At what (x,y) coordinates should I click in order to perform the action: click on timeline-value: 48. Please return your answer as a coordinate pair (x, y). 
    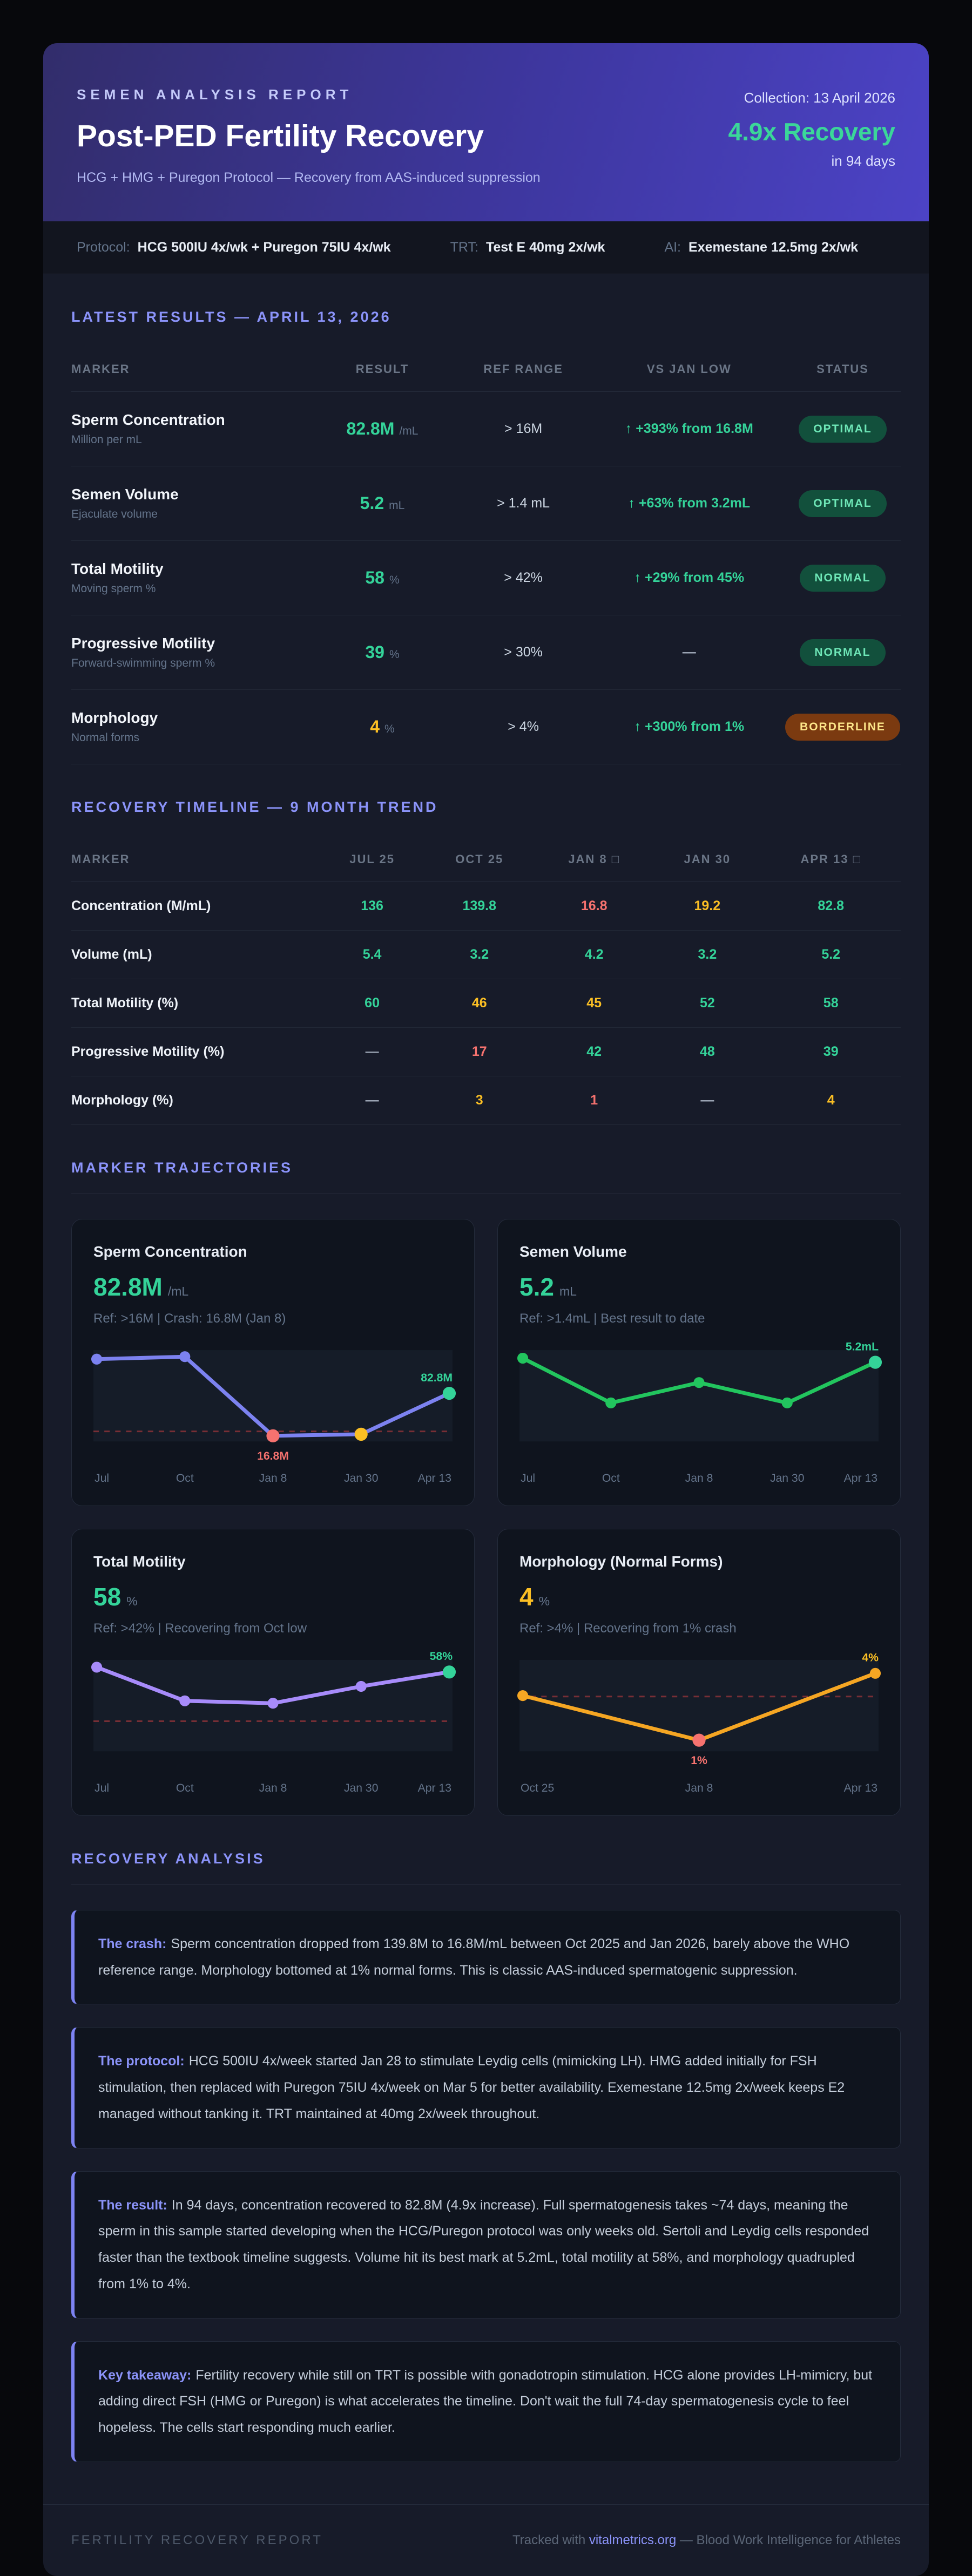
    Looking at the image, I should click on (707, 1051).